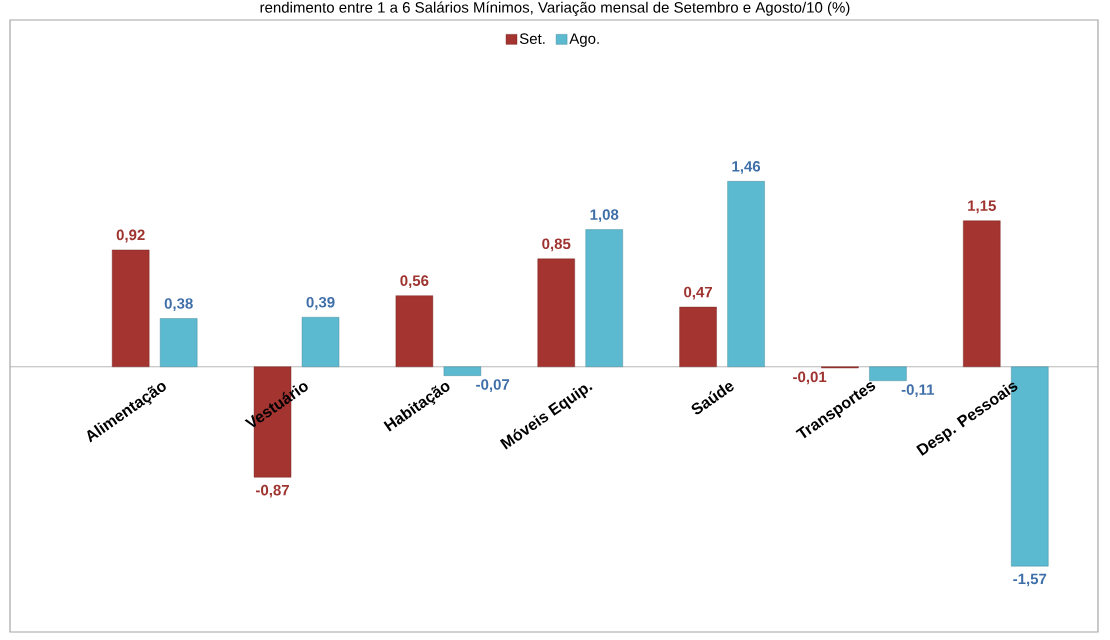 The height and width of the screenshot is (640, 1110). Describe the element at coordinates (272, 491) in the screenshot. I see `data-label: -0,87` at that location.